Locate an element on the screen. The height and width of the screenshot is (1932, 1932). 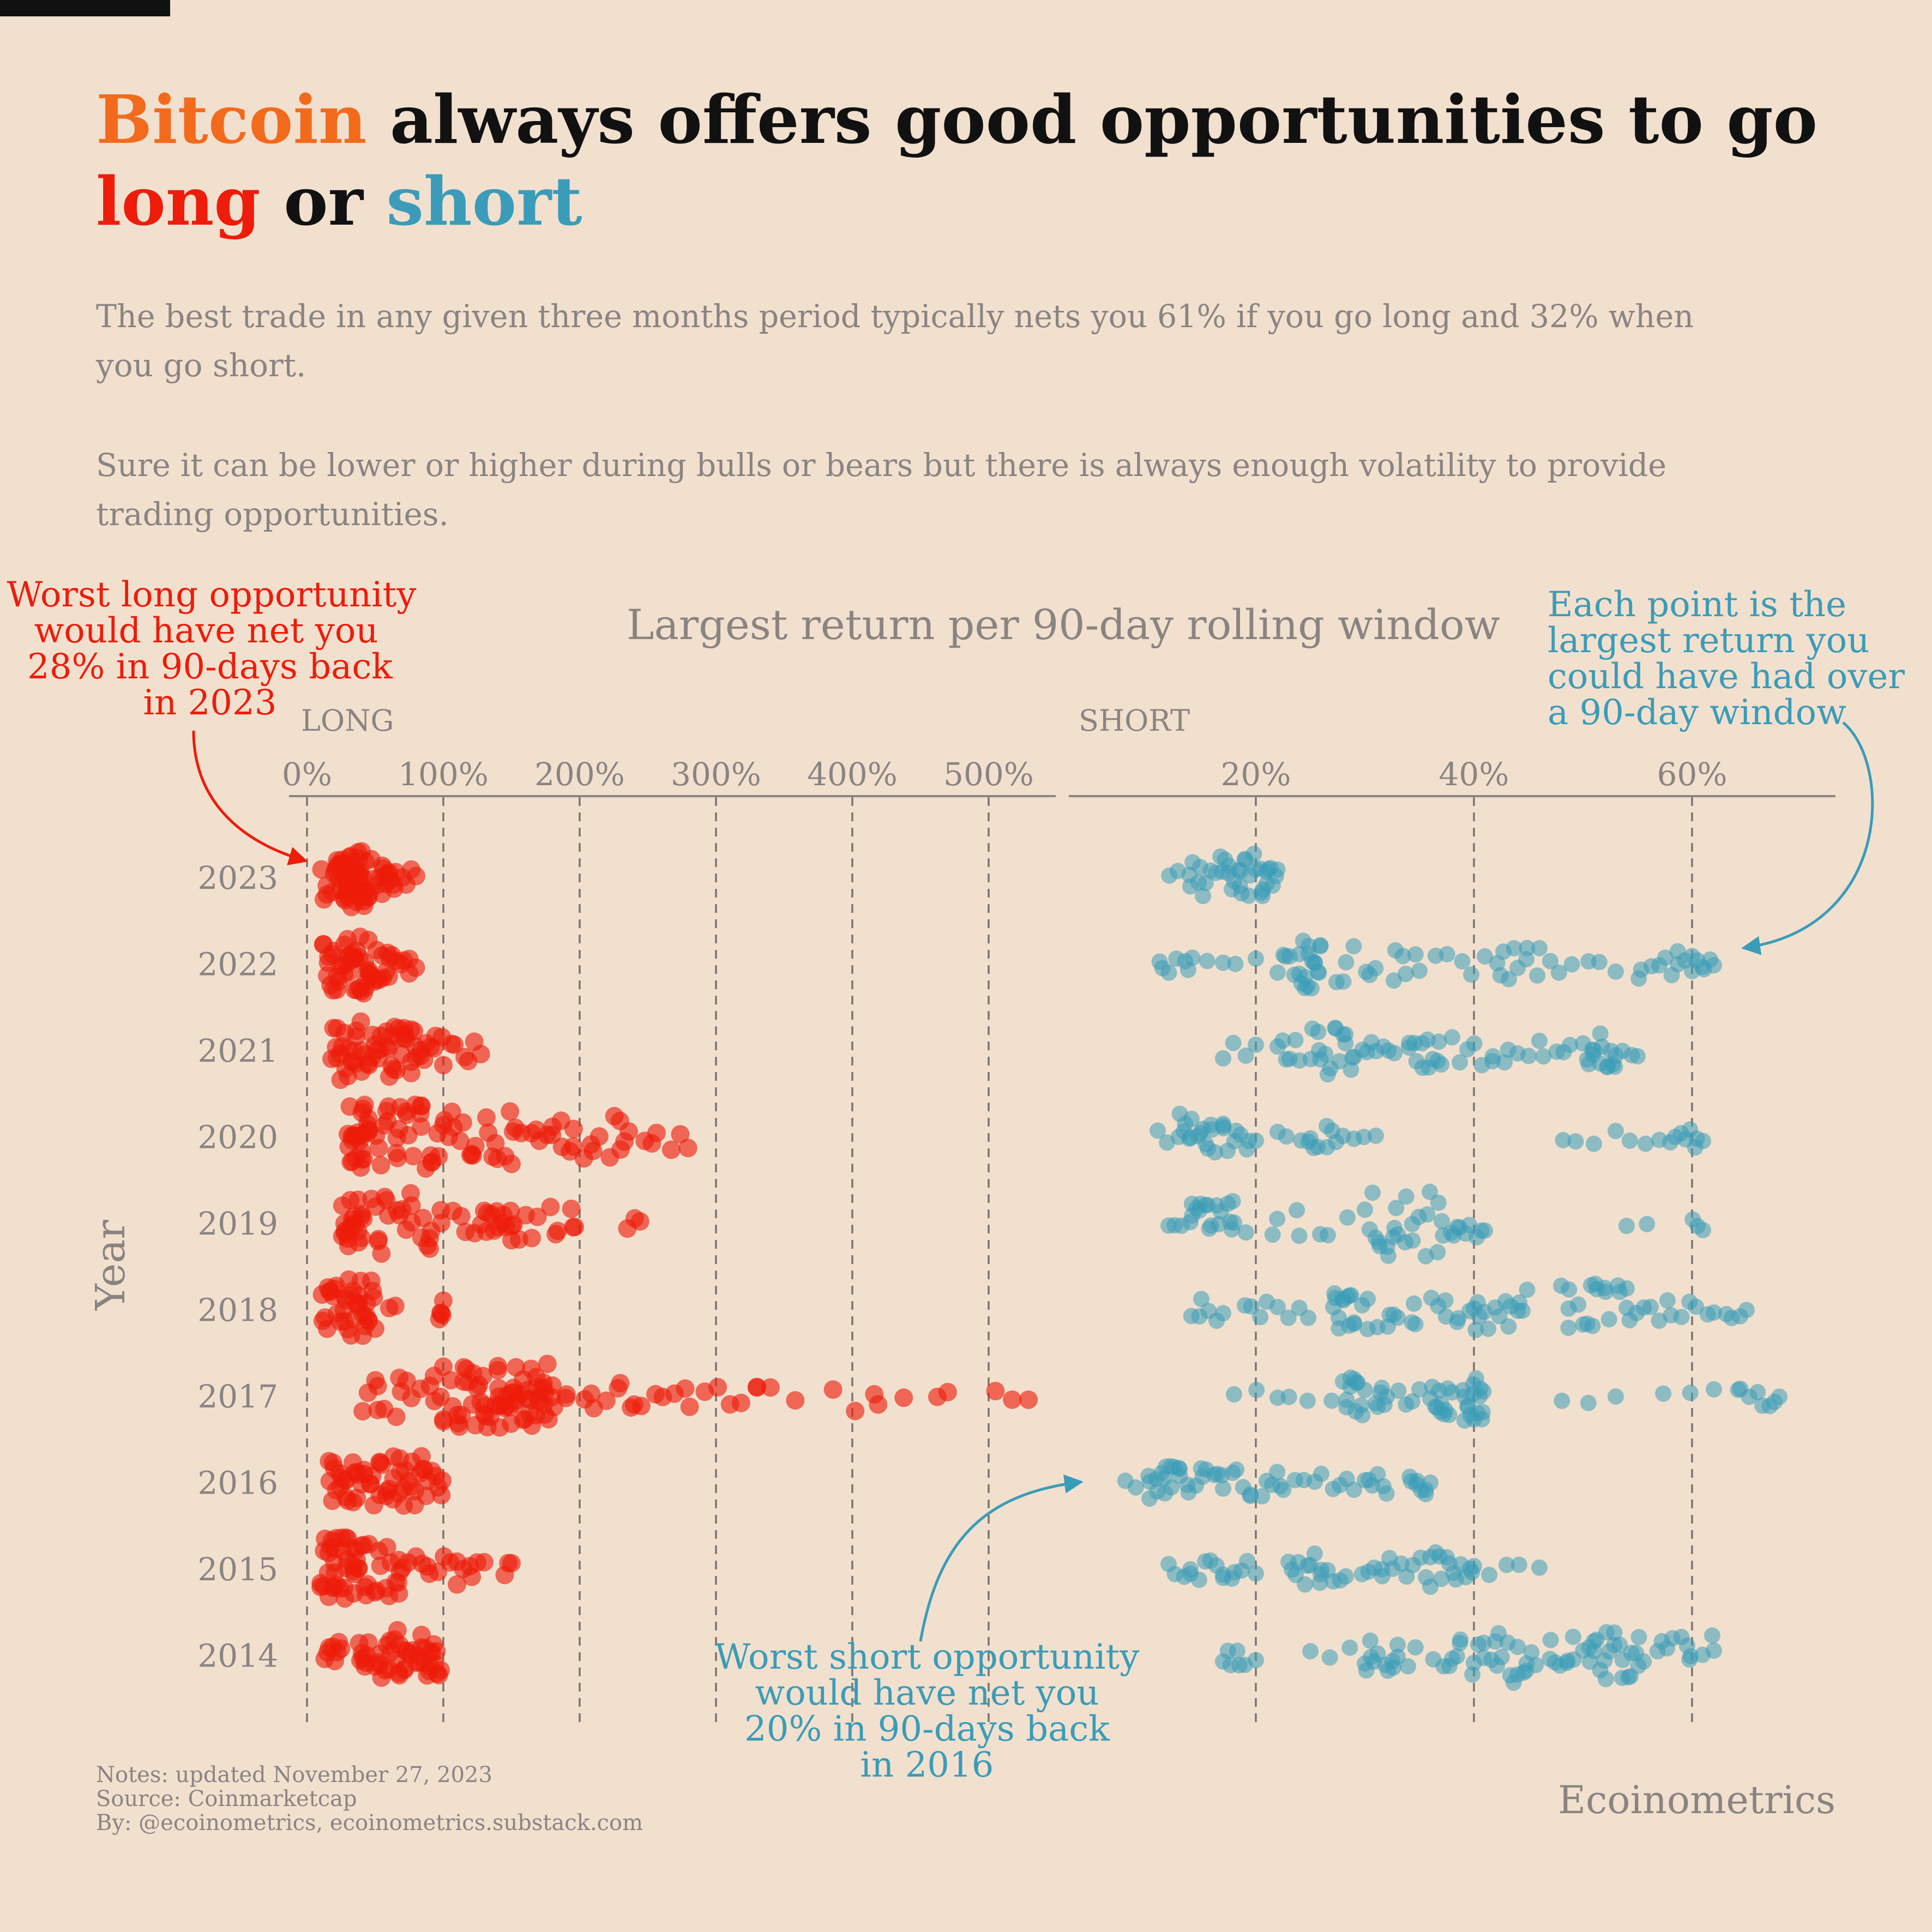
annotation-short-each-line3: could have had over is located at coordinates (1726, 677).